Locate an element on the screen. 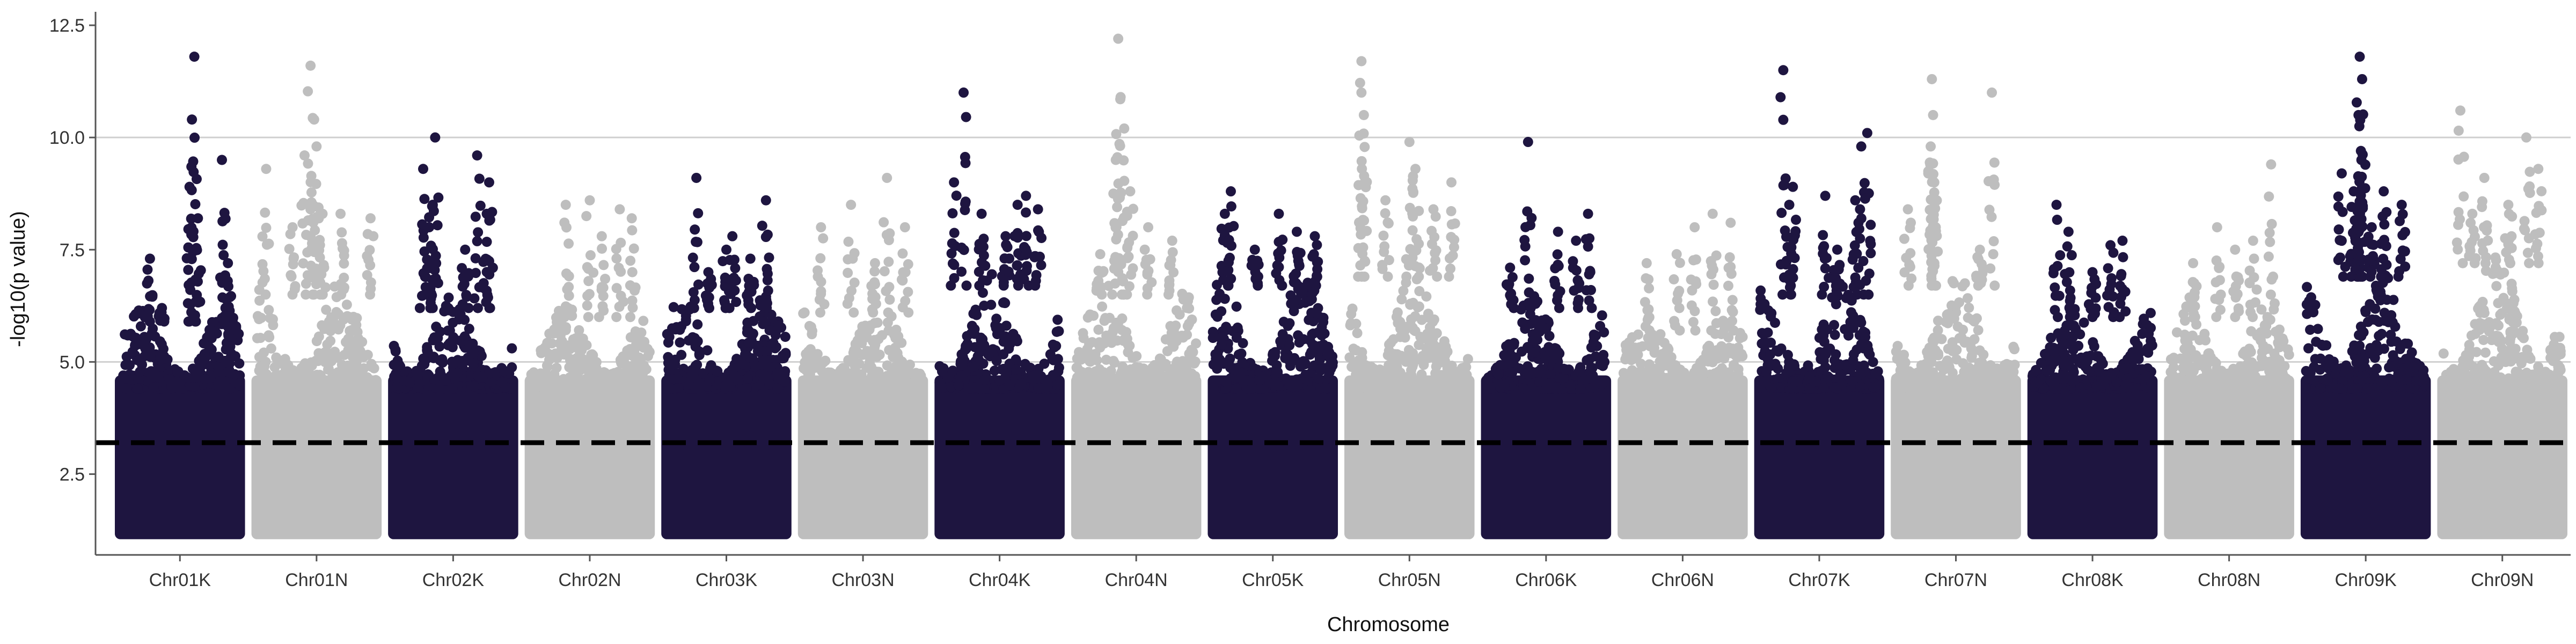 This screenshot has width=2576, height=644. points-dense-Chr08K is located at coordinates (2092, 457).